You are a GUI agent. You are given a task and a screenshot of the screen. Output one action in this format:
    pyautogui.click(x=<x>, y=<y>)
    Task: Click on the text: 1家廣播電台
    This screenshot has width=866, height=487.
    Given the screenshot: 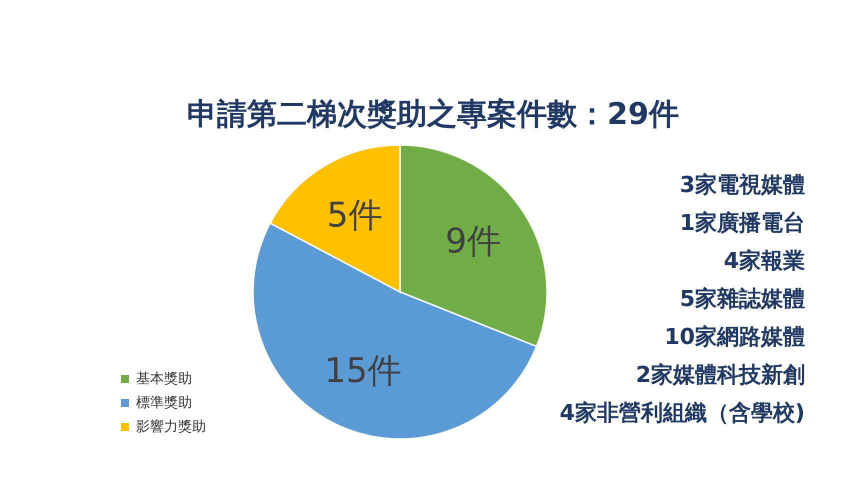 What is the action you would take?
    pyautogui.click(x=742, y=223)
    